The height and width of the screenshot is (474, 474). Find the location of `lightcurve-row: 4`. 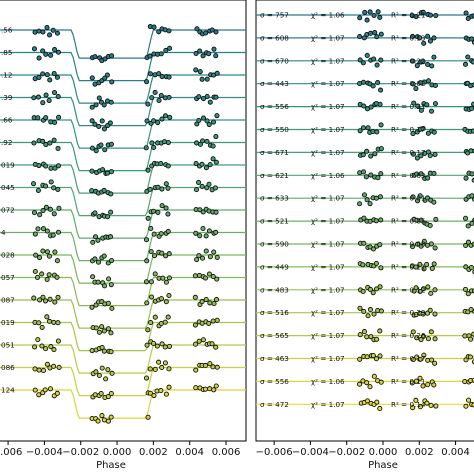

lightcurve-row: 4 is located at coordinates (123, 245).